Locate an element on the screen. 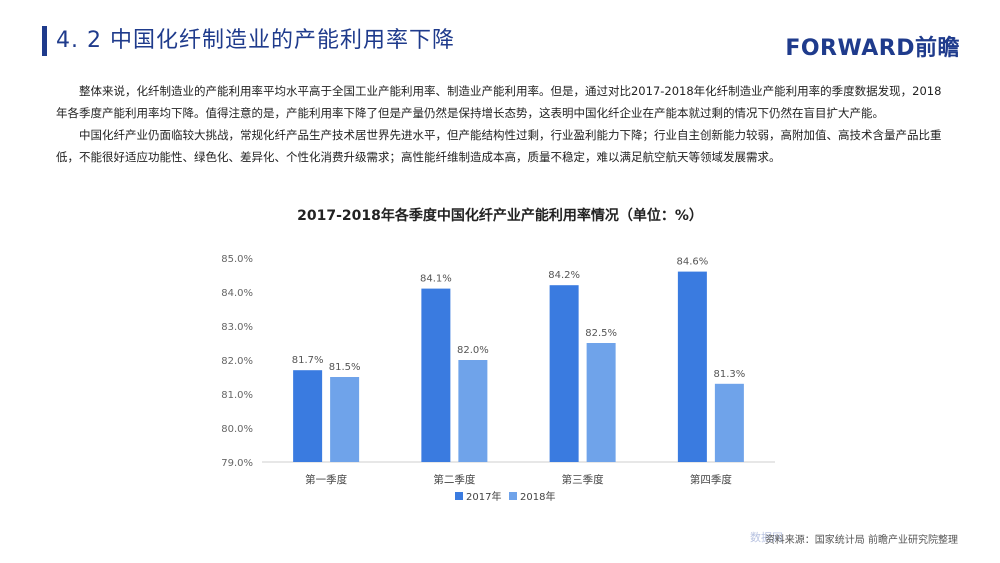 This screenshot has width=1000, height=563. y-tick-label: 83.0% is located at coordinates (237, 327).